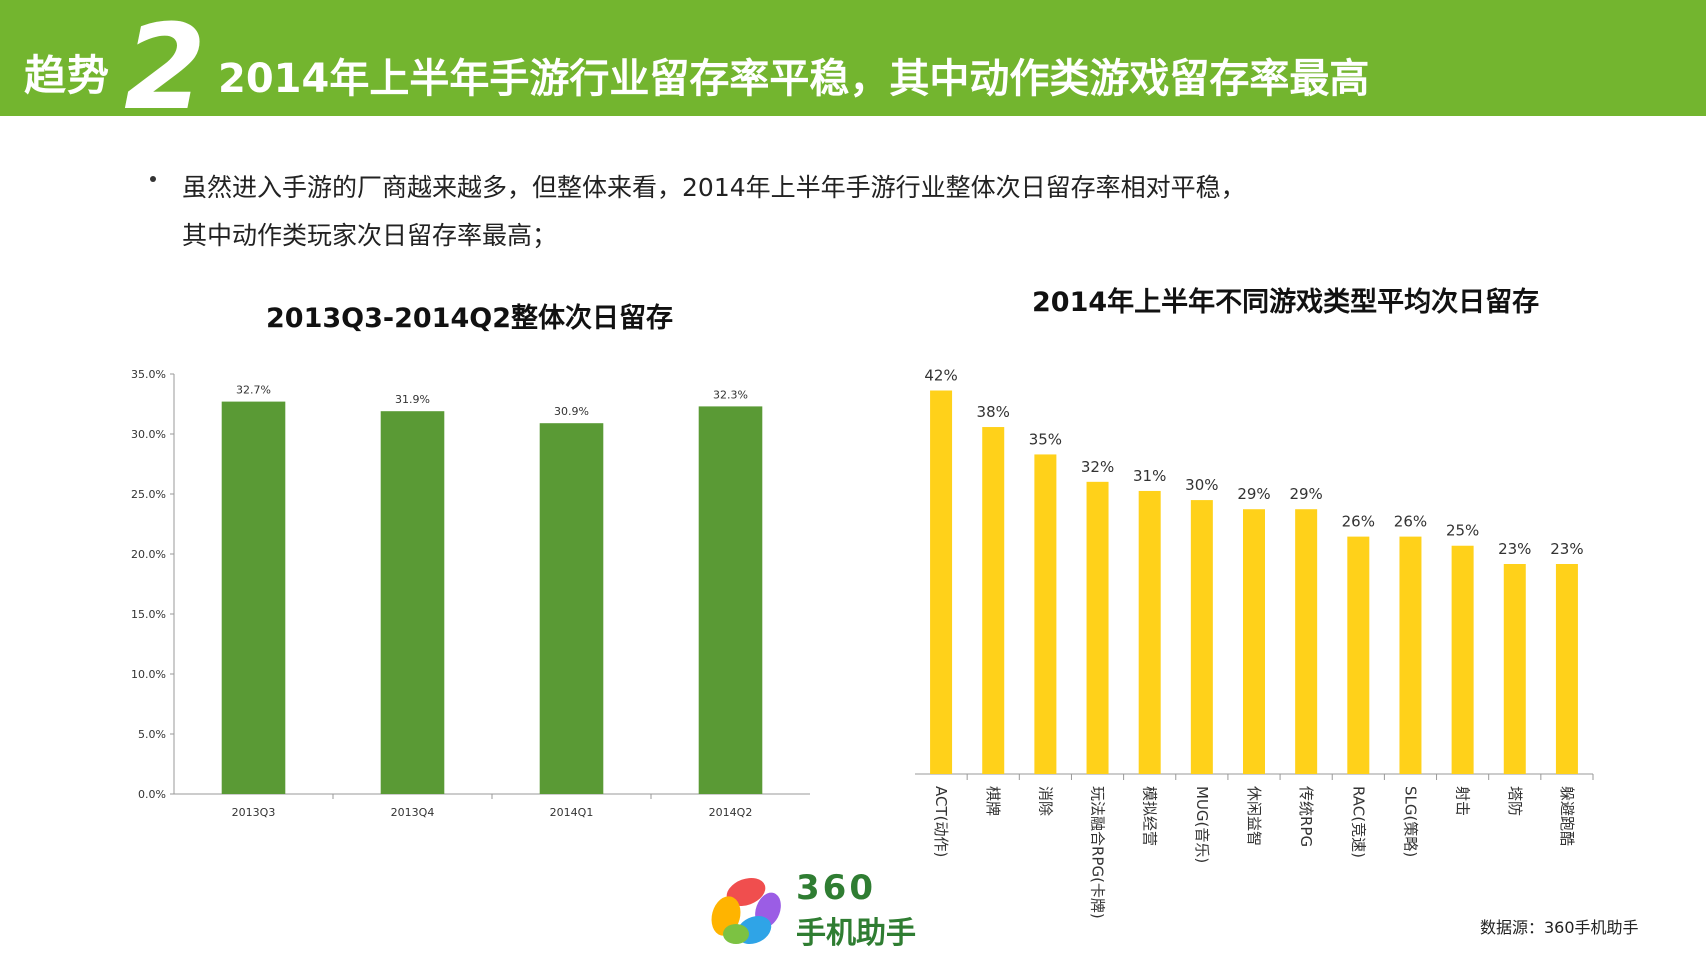  I want to click on logo-icon, so click(746, 911).